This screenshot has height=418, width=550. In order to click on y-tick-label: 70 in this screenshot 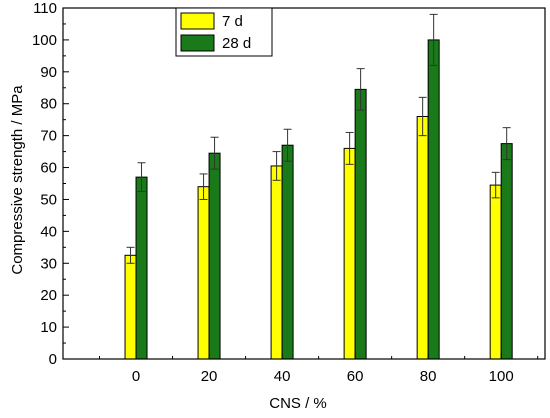, I will do `click(48, 136)`.